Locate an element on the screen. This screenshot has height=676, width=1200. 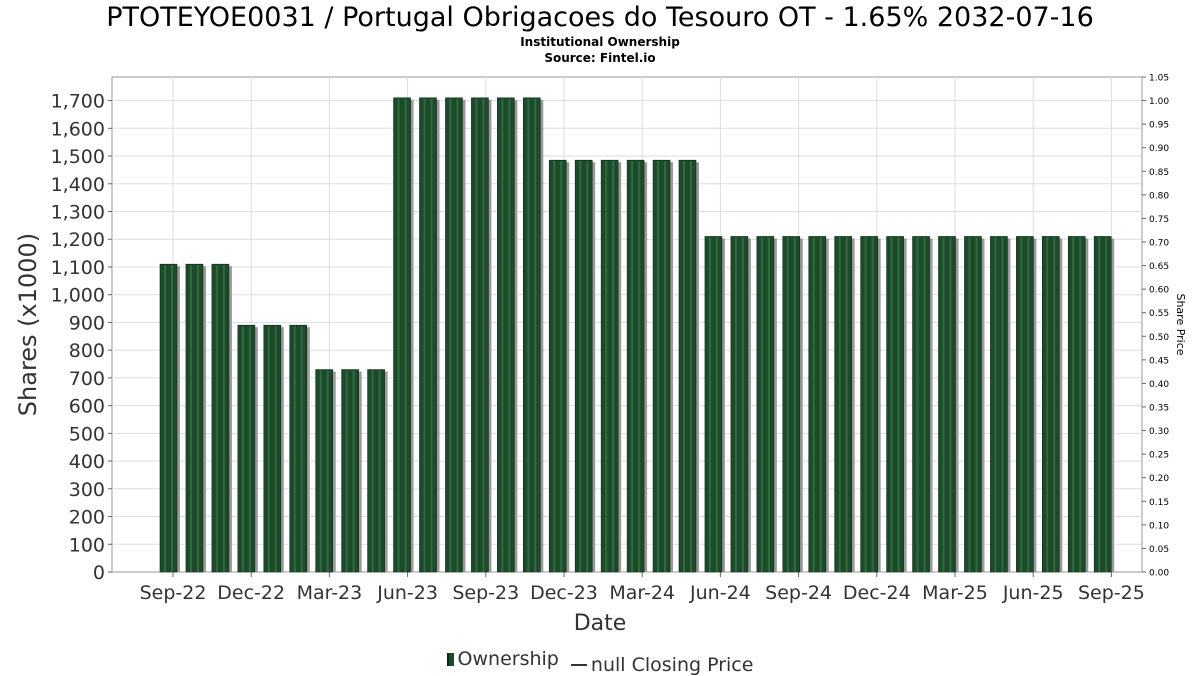
x-tick-label: Jun-23 is located at coordinates (407, 593).